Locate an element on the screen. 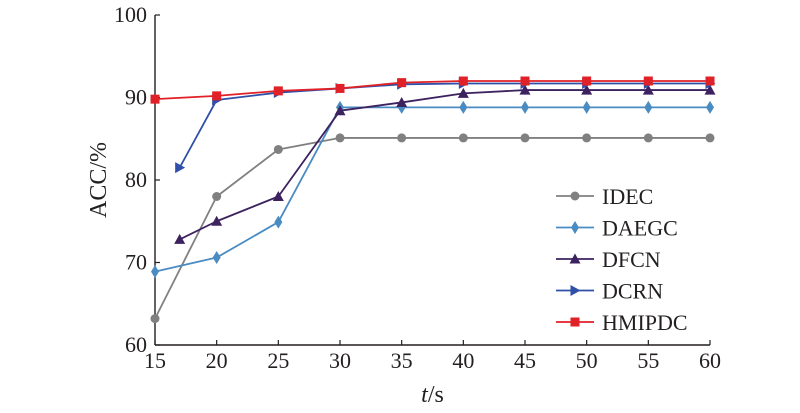 The width and height of the screenshot is (800, 413). y-tick-label: 100 is located at coordinates (130, 14).